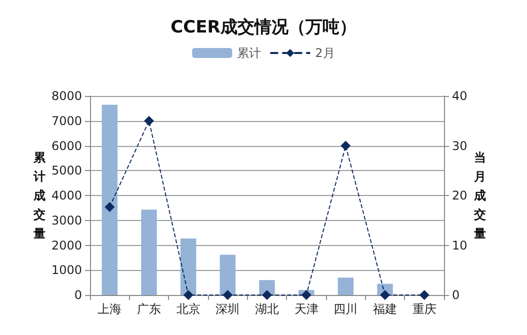 The height and width of the screenshot is (335, 527). Describe the element at coordinates (66, 145) in the screenshot. I see `y-tick-label: 6000` at that location.